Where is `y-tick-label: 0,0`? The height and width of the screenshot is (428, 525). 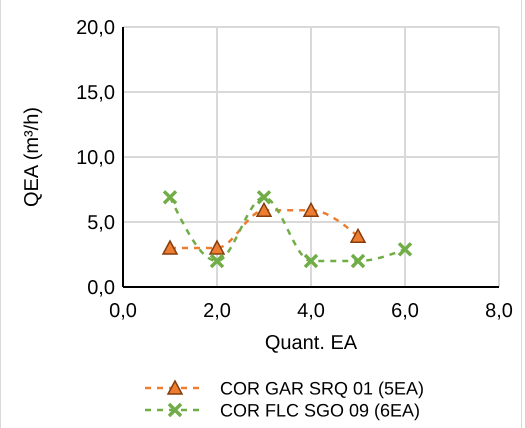 y-tick-label: 0,0 is located at coordinates (101, 288).